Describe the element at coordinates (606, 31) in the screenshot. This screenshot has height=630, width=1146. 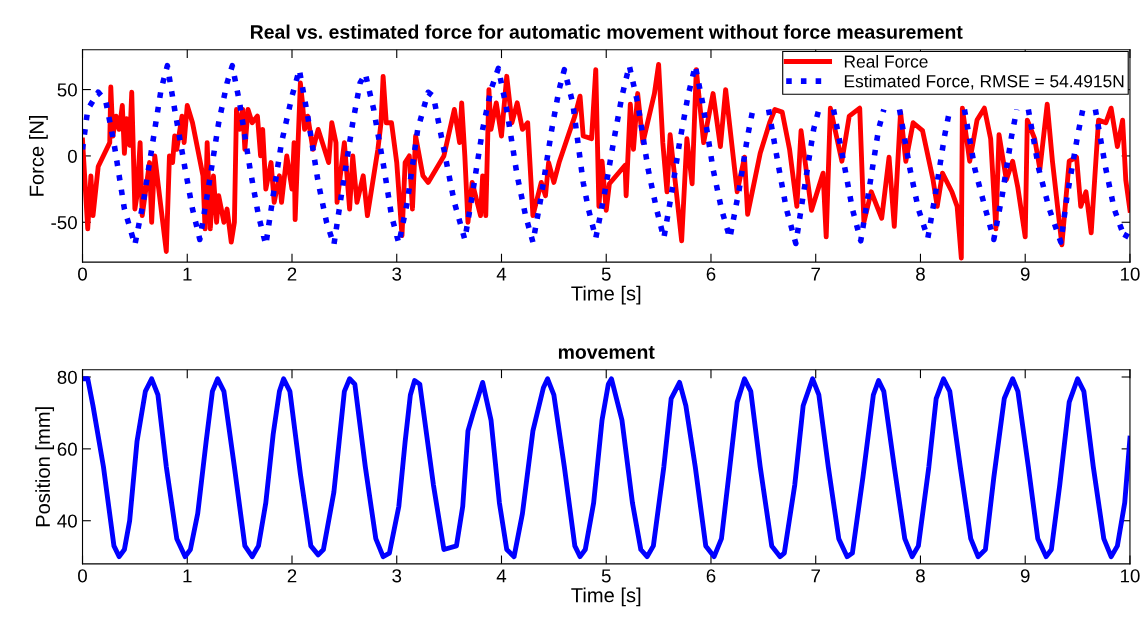
I see `chart-title: Real vs. estimated force for automatic movement without force measurement` at that location.